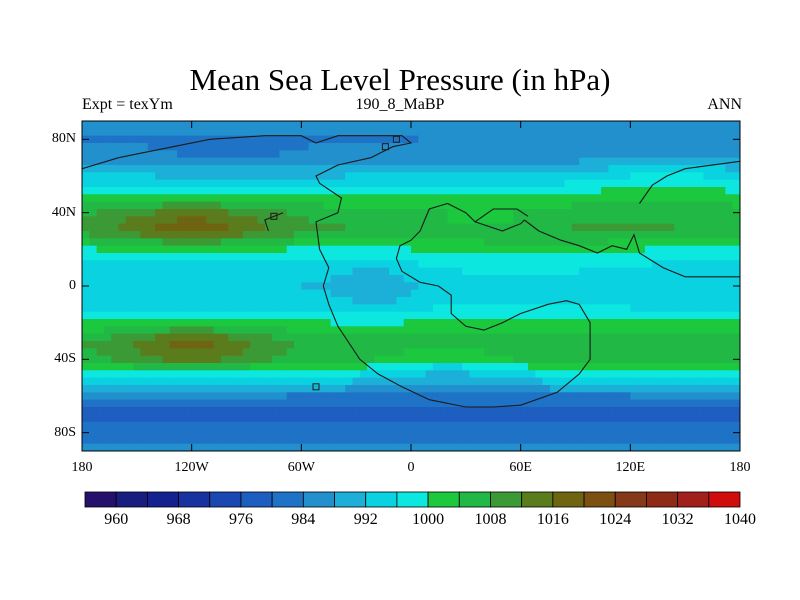  I want to click on colorbar-swatch, so click(381, 499).